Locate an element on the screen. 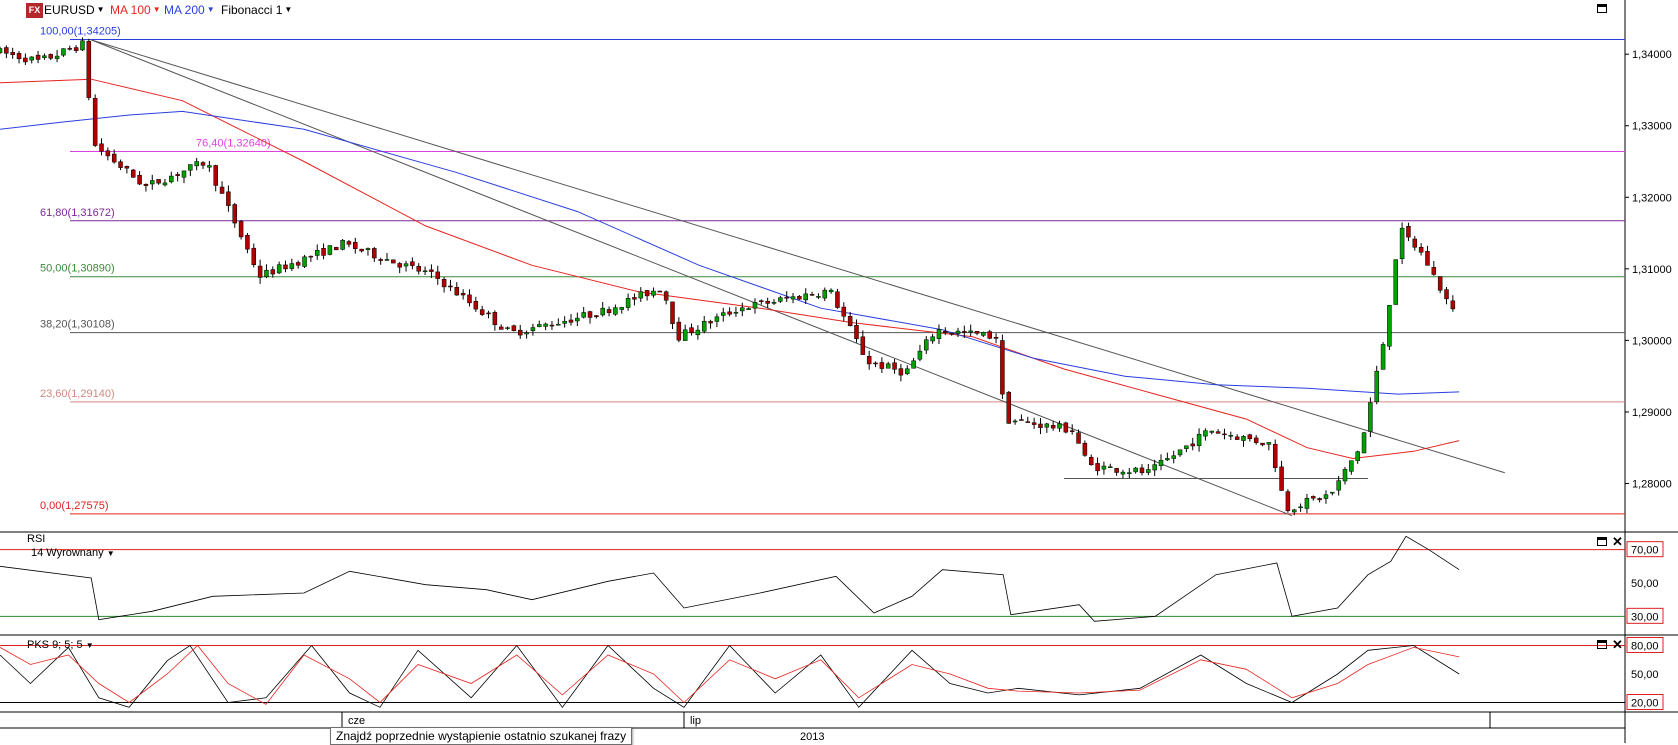  symbol-selector: EURUSD ▼ is located at coordinates (74, 10).